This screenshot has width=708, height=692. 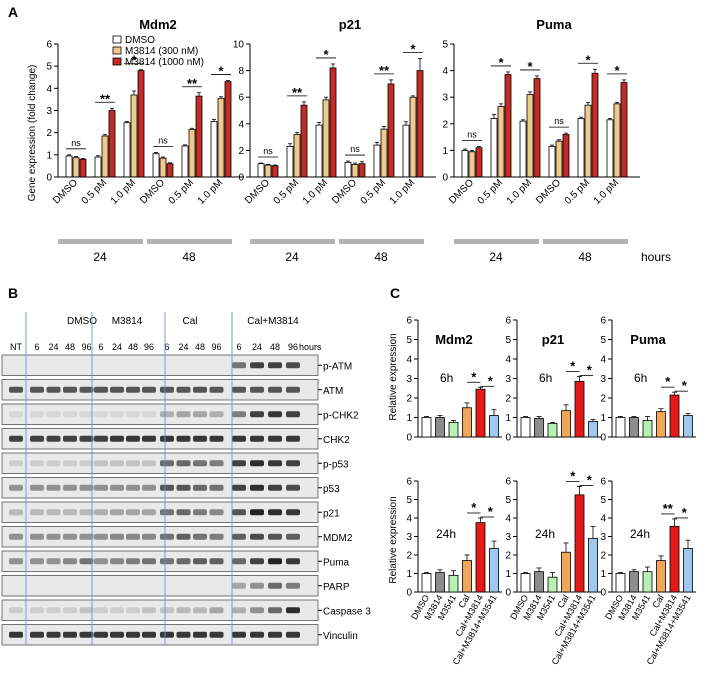 I want to click on lane-time-label: 24, so click(x=53, y=347).